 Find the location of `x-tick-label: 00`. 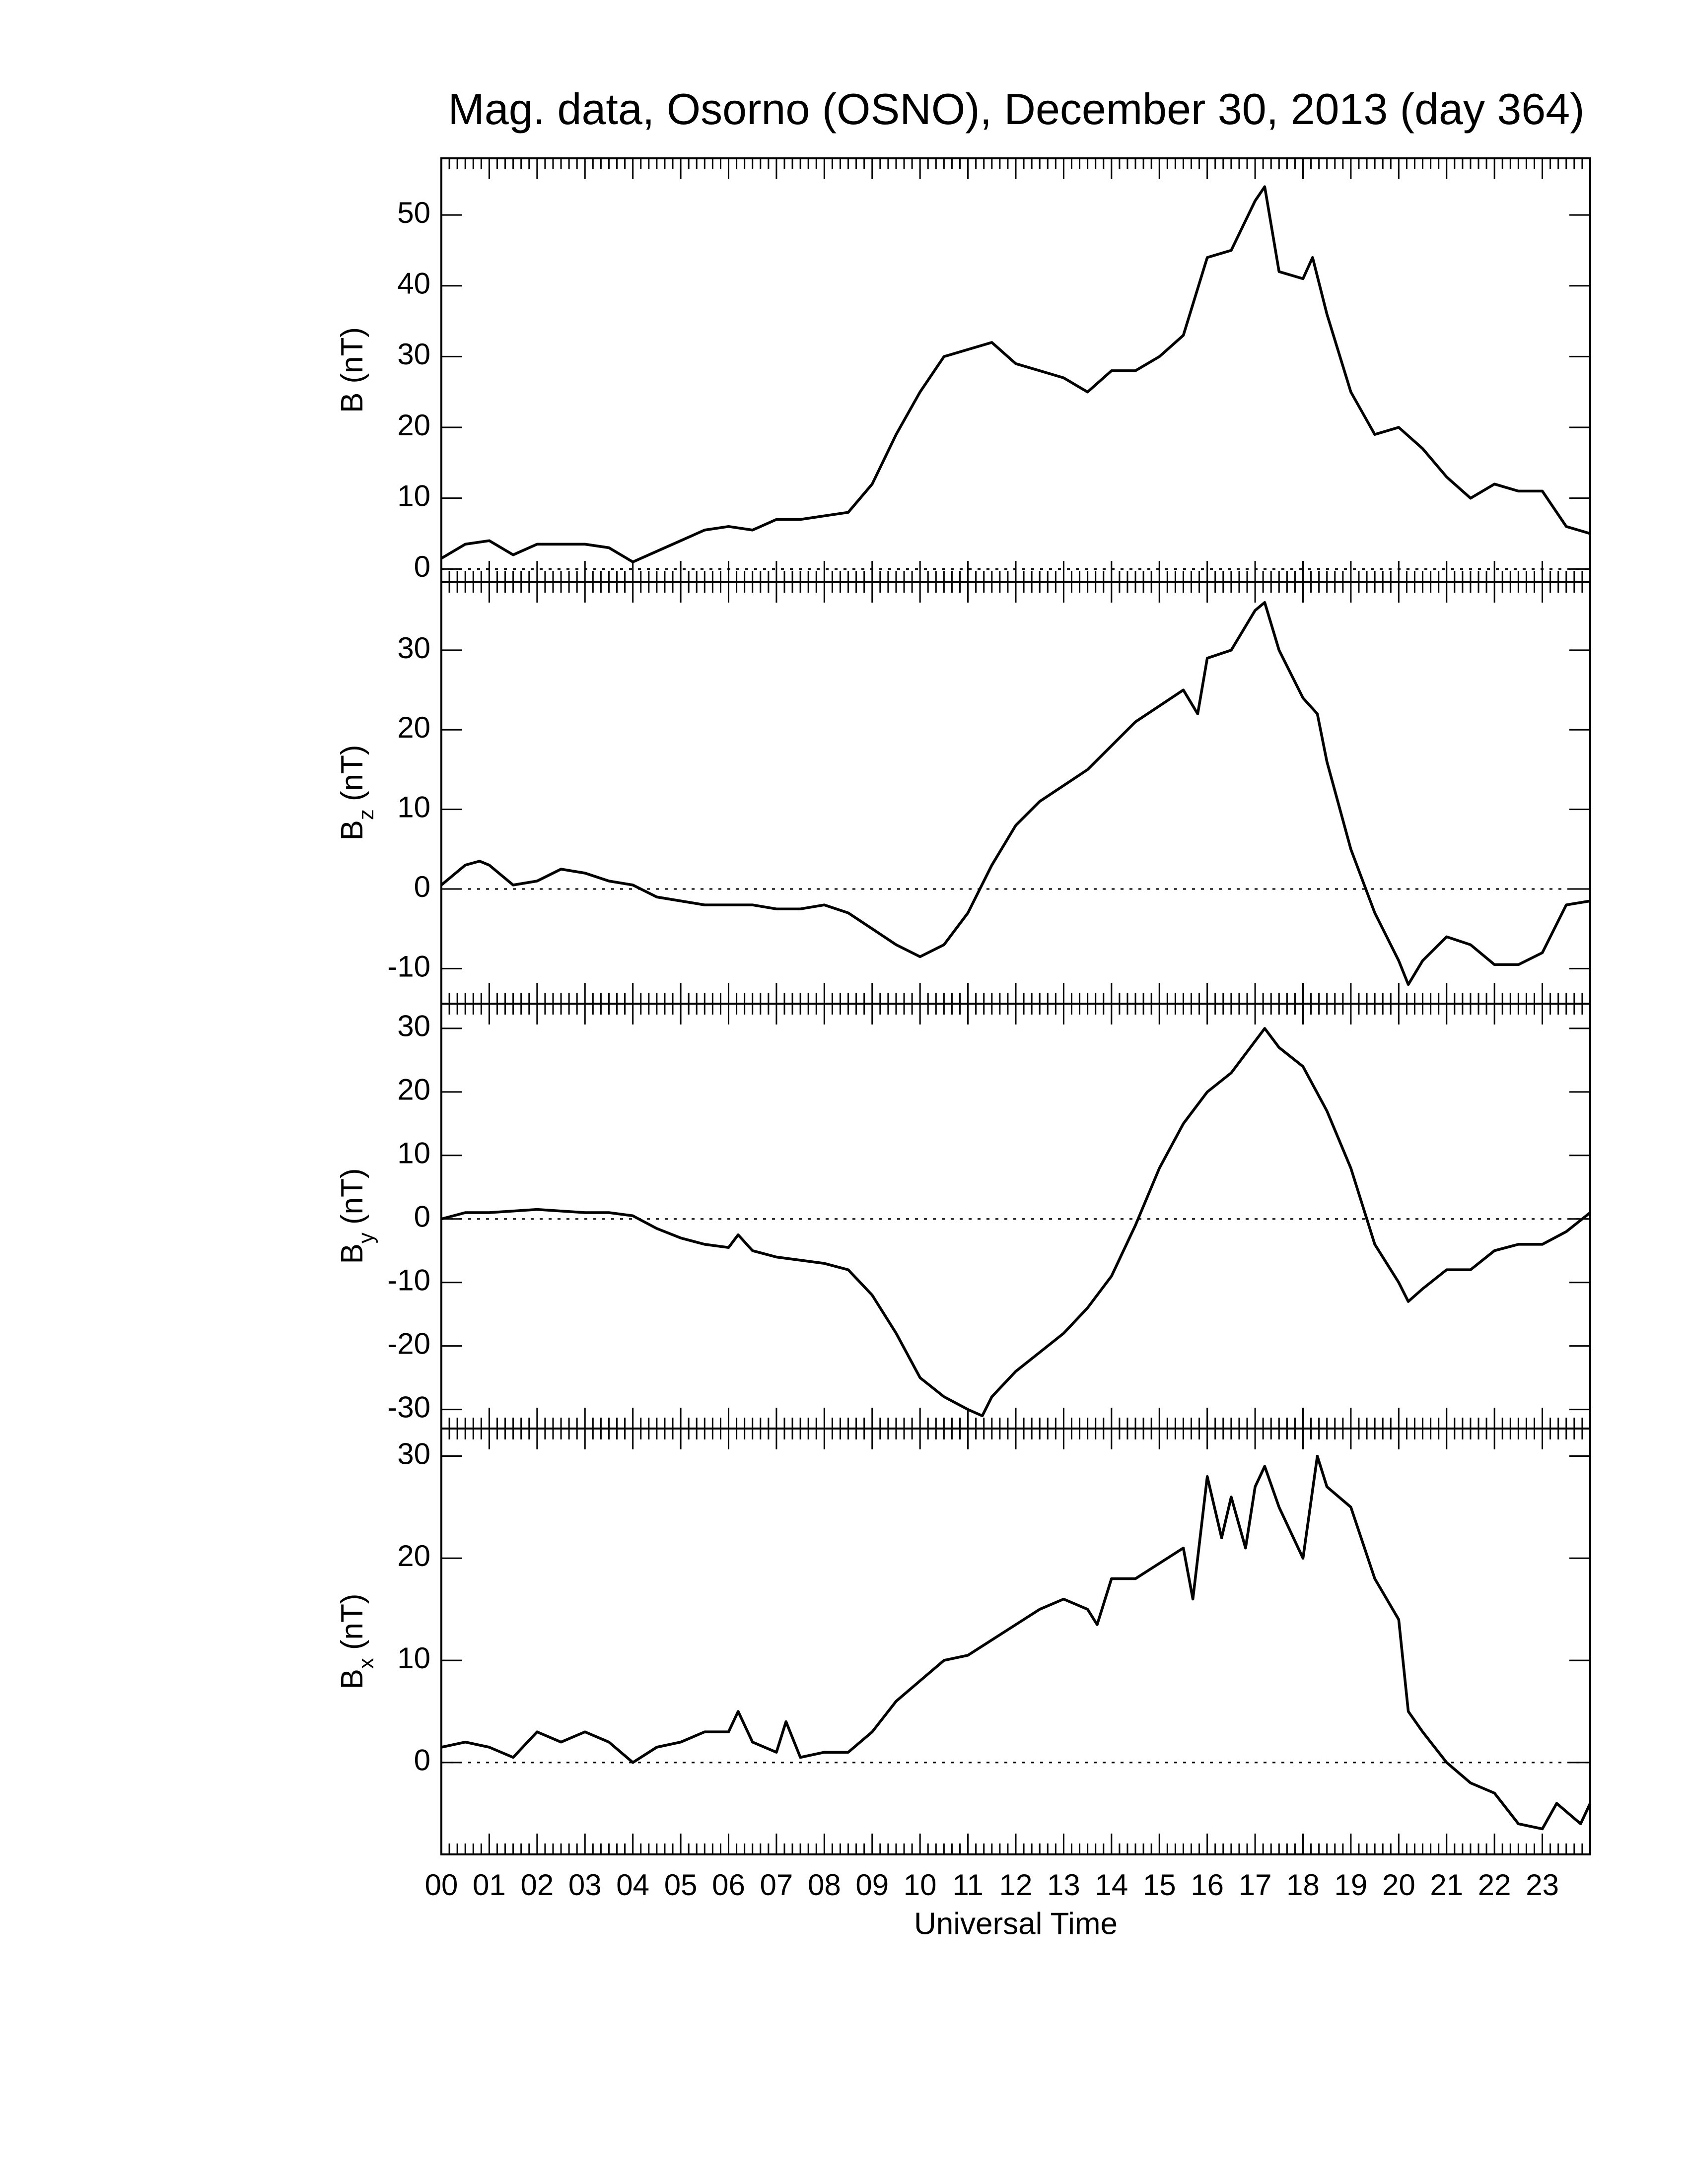

x-tick-label: 00 is located at coordinates (441, 1885).